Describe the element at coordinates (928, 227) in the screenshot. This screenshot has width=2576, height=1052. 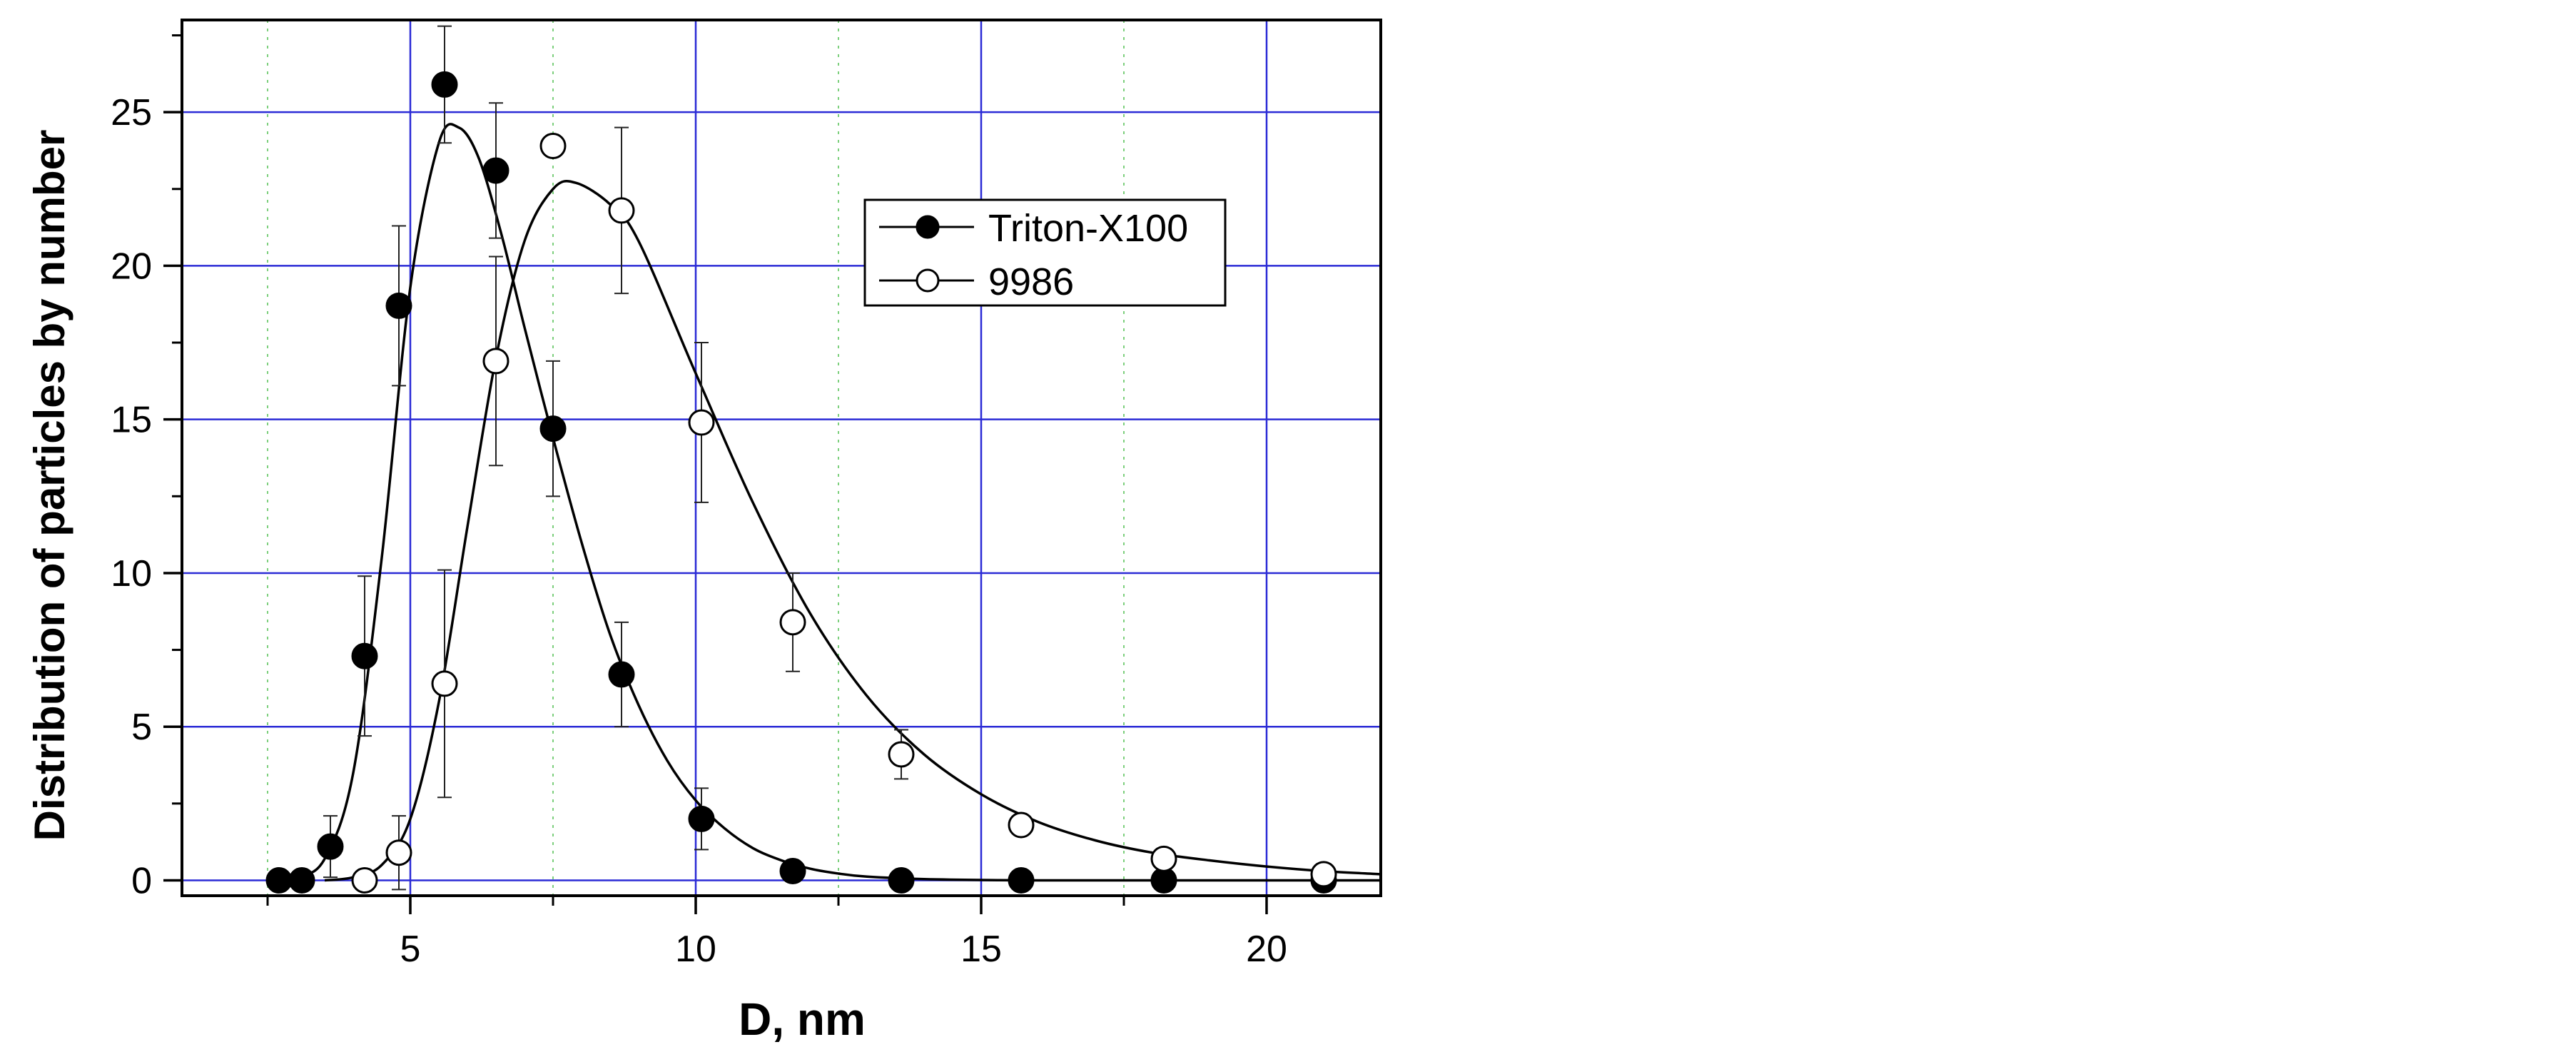
I see `legend-marker-triton` at that location.